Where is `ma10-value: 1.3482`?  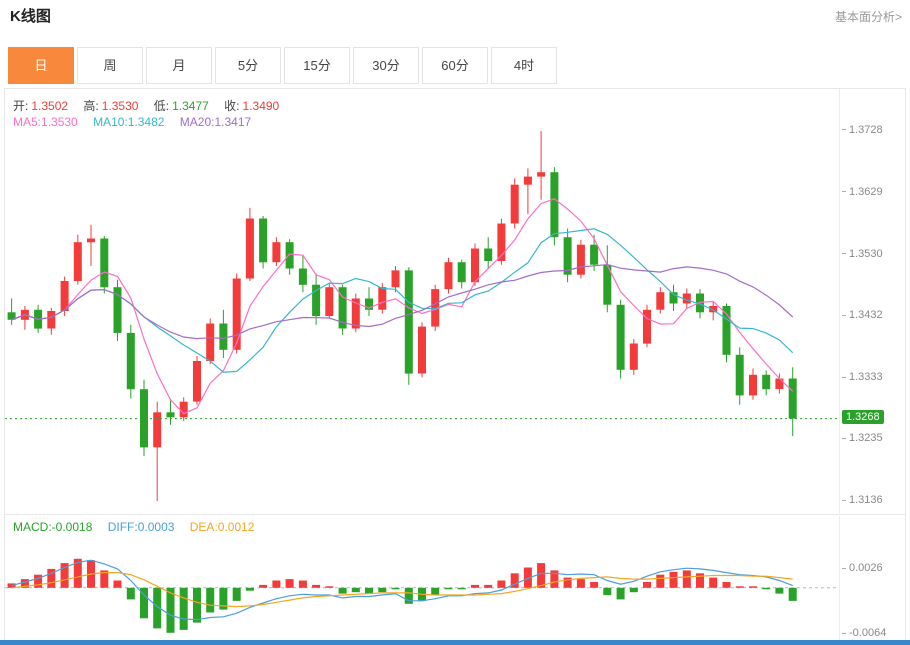
ma10-value: 1.3482 is located at coordinates (146, 122).